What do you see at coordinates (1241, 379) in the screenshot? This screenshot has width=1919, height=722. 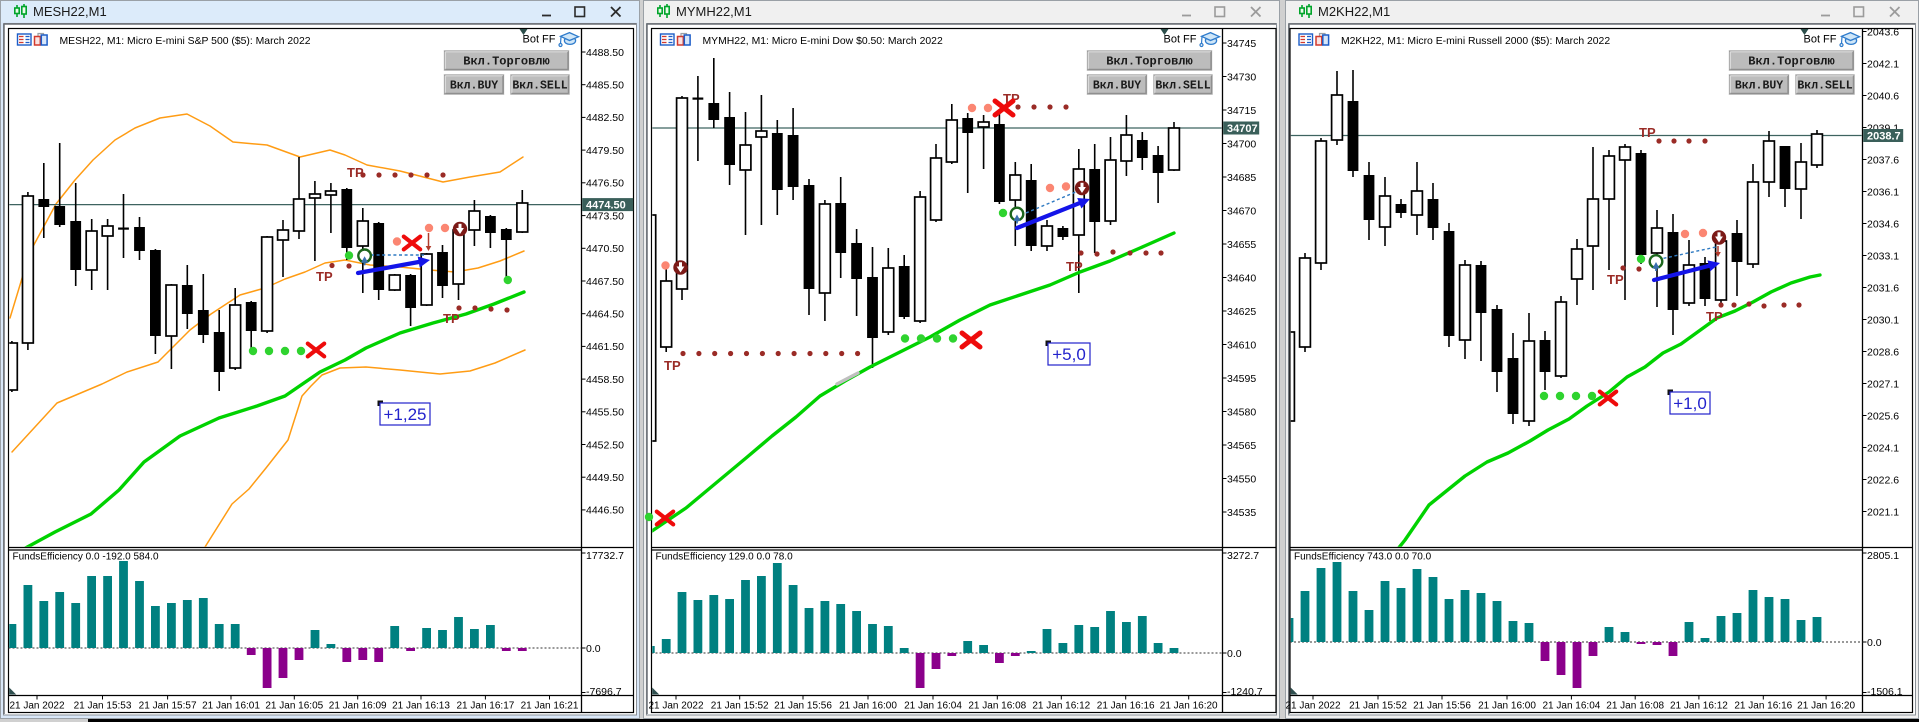 I see `svg-text: 34595` at bounding box center [1241, 379].